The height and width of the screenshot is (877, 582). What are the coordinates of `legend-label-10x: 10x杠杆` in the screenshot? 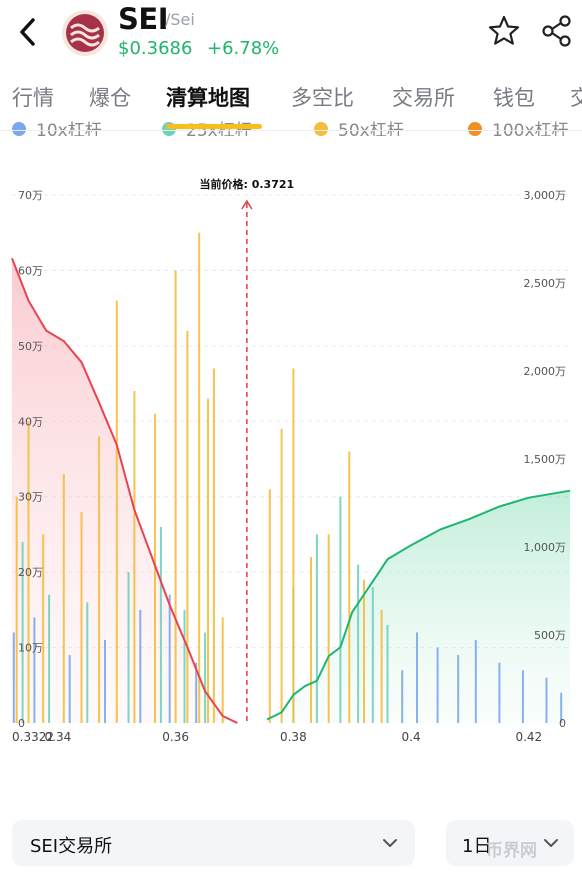 It's located at (69, 128).